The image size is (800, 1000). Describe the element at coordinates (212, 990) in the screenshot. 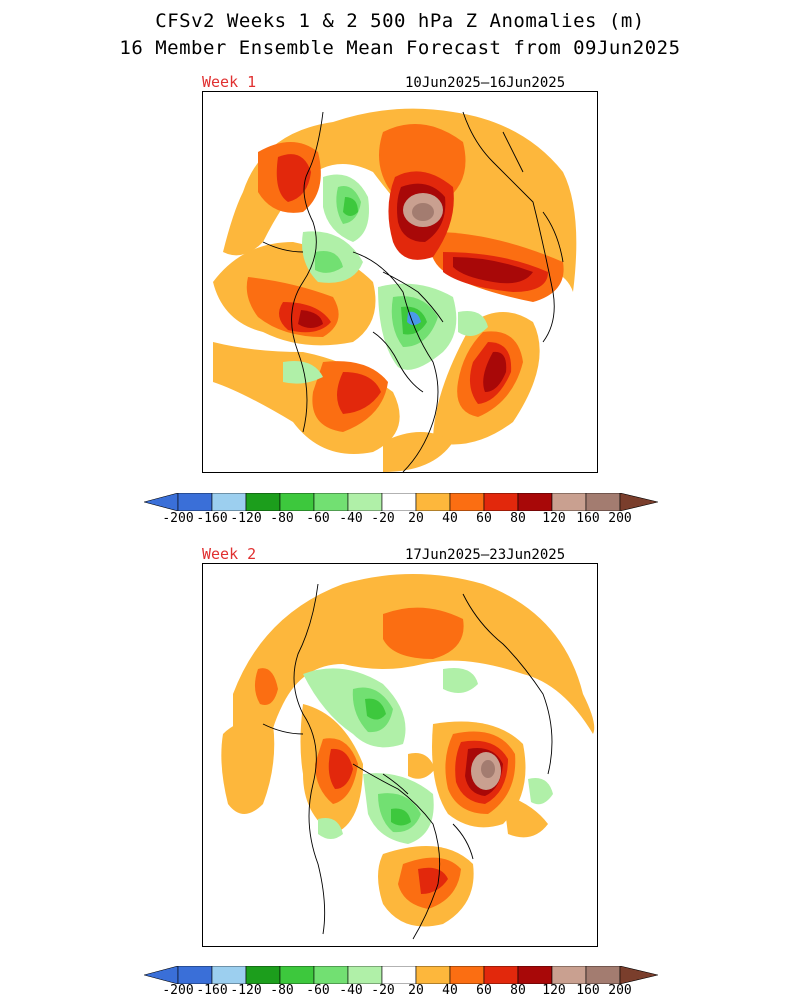

I see `cb2-label: -160` at that location.